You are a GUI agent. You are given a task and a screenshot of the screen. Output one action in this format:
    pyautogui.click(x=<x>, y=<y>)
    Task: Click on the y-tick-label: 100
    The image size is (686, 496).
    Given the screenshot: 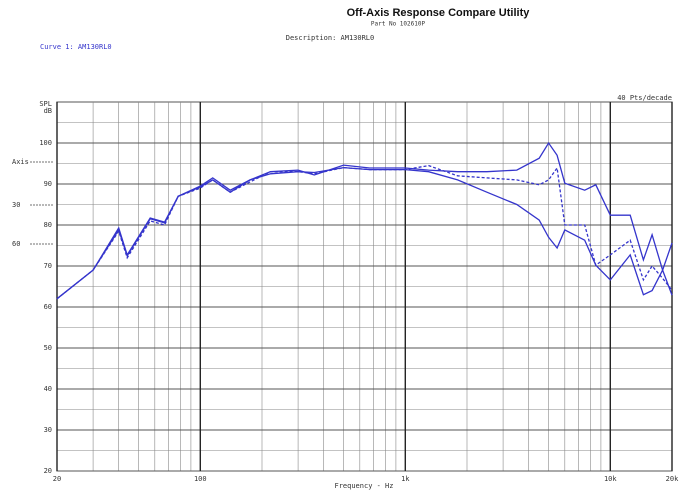 What is the action you would take?
    pyautogui.click(x=45, y=143)
    